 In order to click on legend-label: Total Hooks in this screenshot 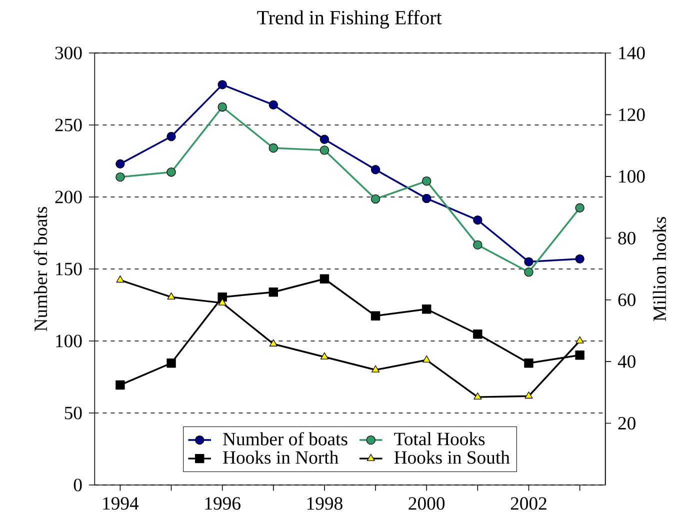, I will do `click(439, 439)`.